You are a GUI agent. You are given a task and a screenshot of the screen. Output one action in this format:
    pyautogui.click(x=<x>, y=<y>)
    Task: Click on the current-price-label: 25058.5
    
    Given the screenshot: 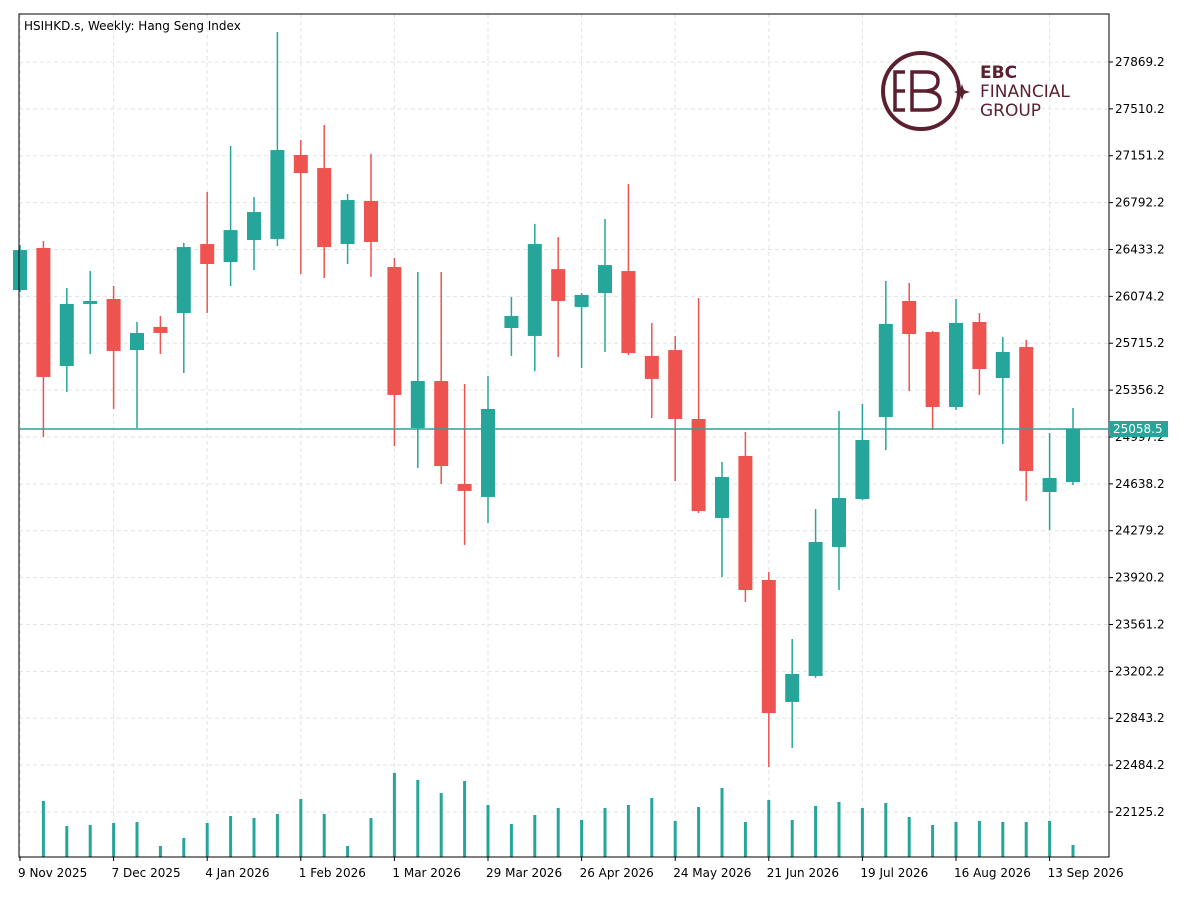 What is the action you would take?
    pyautogui.click(x=1138, y=429)
    